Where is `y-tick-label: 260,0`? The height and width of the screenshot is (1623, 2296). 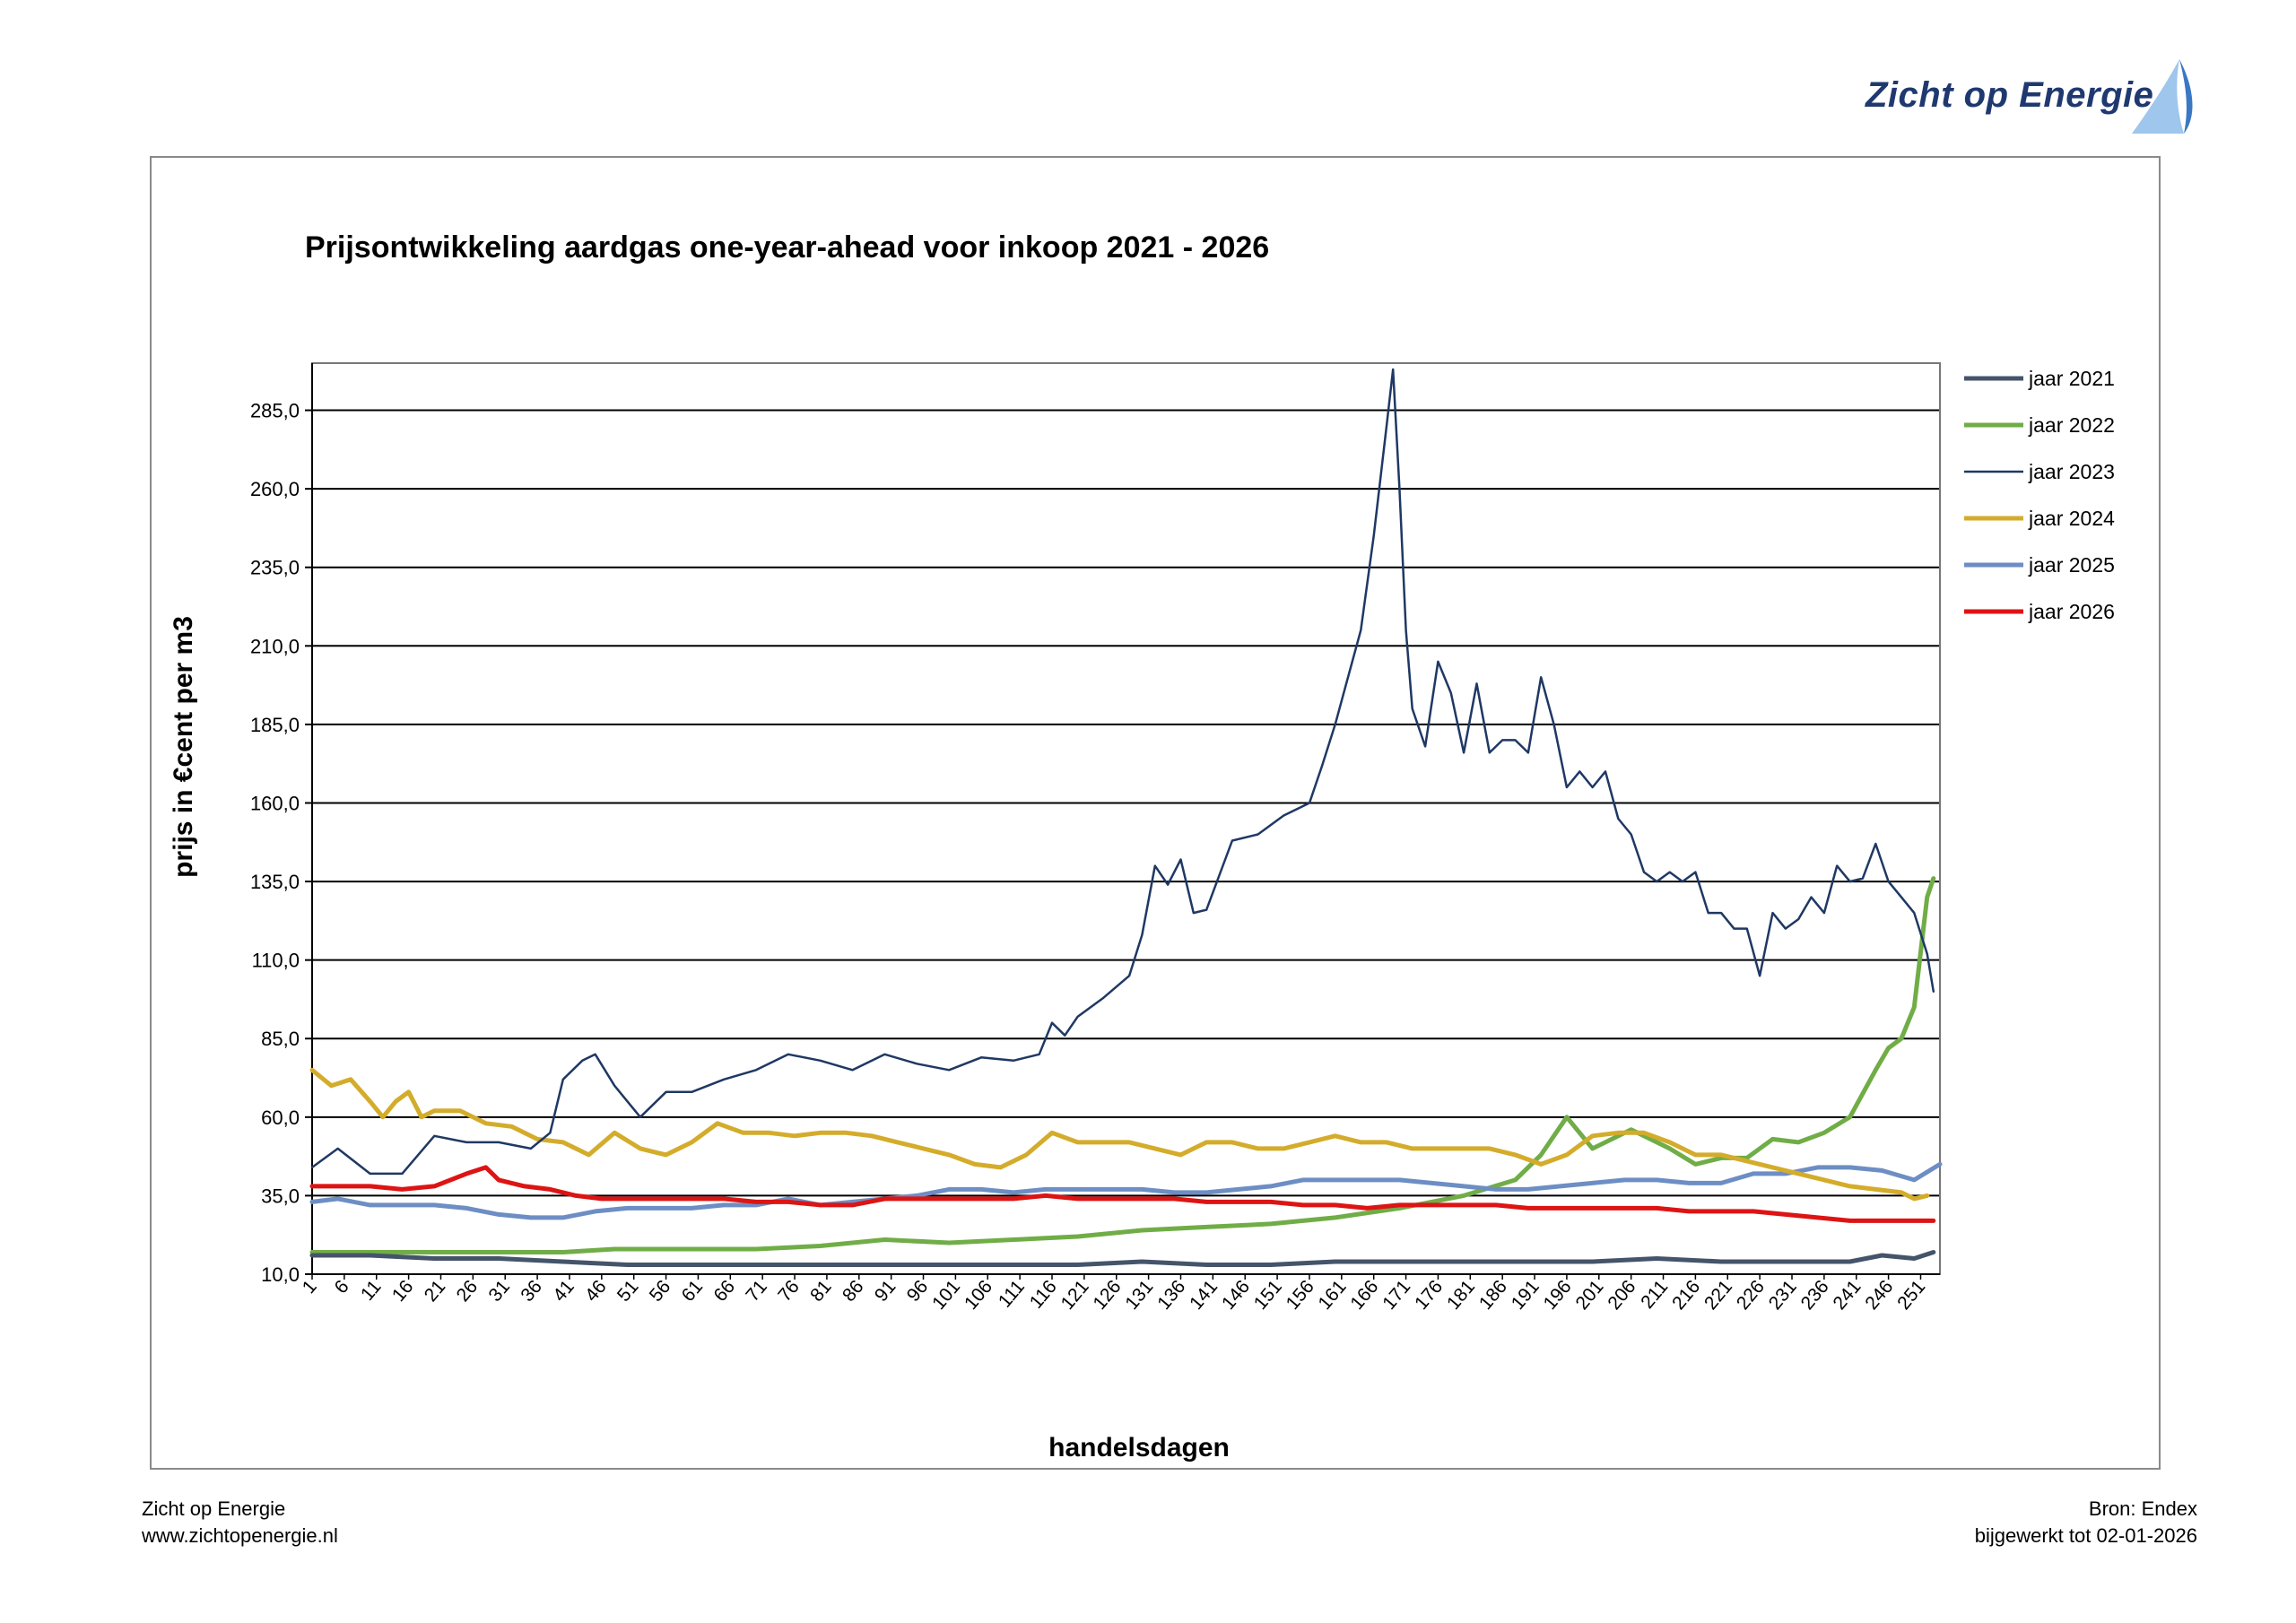
y-tick-label: 260,0 is located at coordinates (275, 489).